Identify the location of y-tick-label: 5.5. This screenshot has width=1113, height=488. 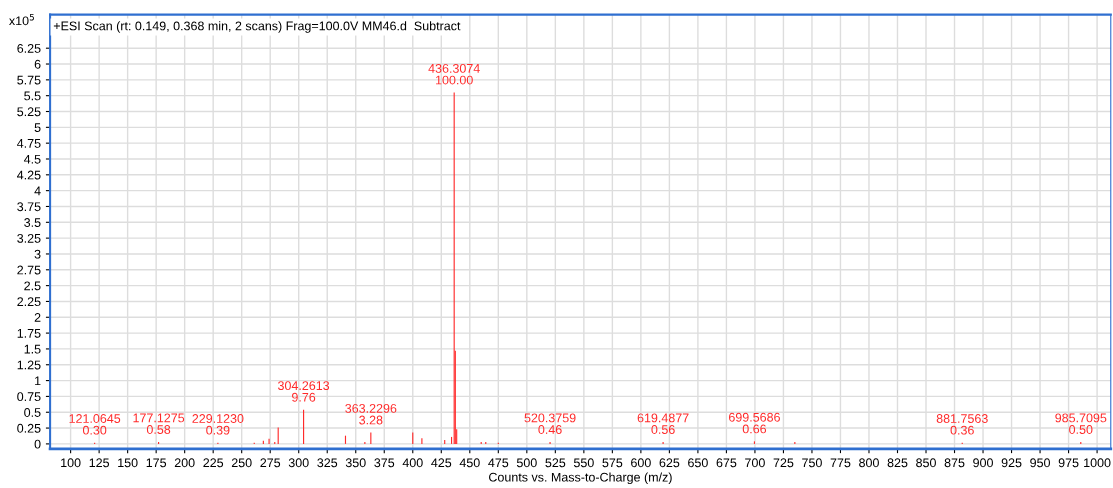
(32, 96).